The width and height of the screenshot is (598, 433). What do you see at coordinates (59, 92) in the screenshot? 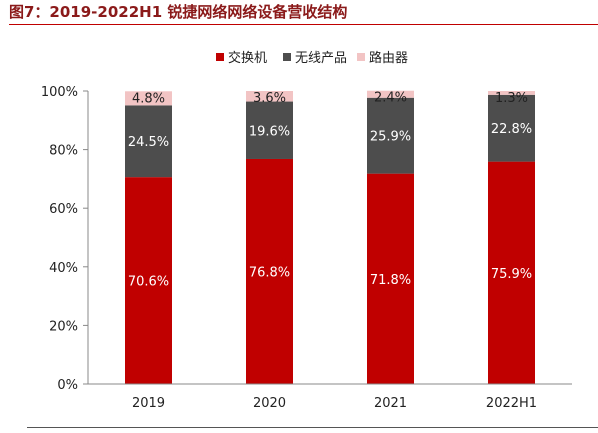
I see `y-tick-label: 100%` at bounding box center [59, 92].